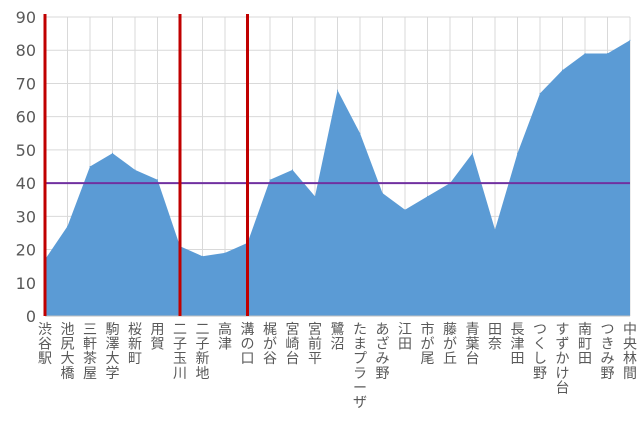 This screenshot has height=423, width=640. I want to click on y-tick-label: 30, so click(26, 216).